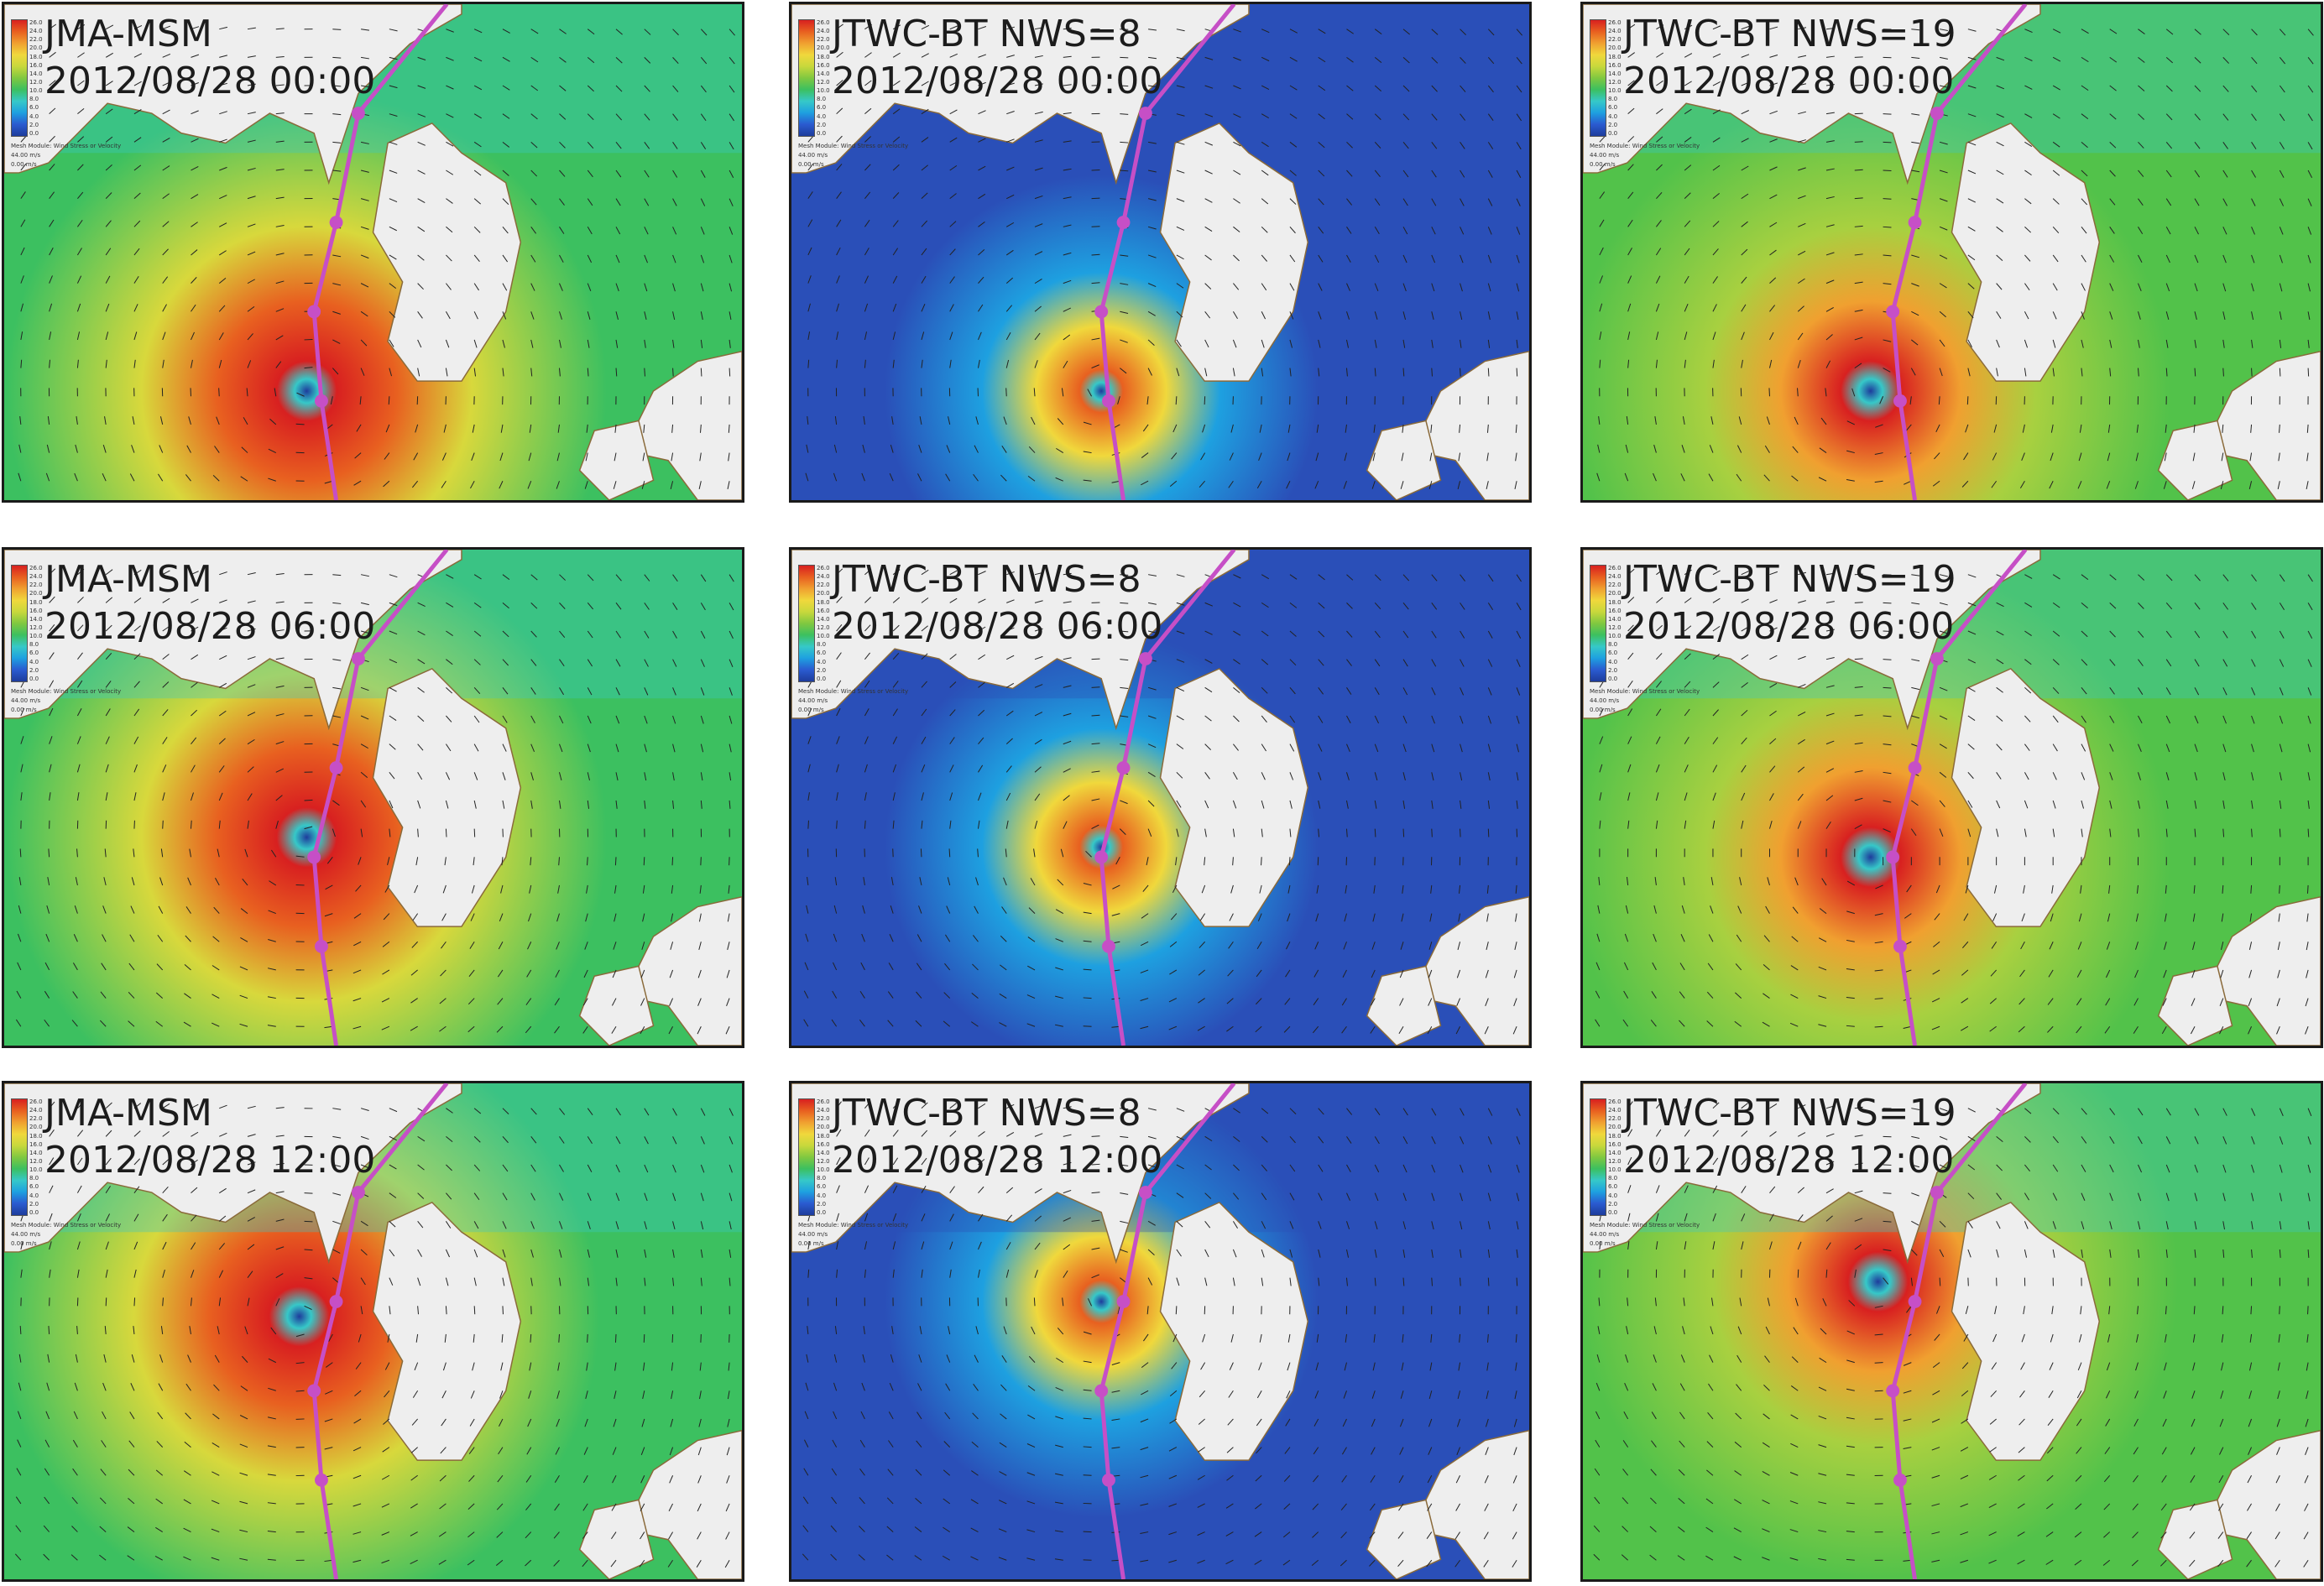  What do you see at coordinates (374, 802) in the screenshot?
I see `wind-vectors` at bounding box center [374, 802].